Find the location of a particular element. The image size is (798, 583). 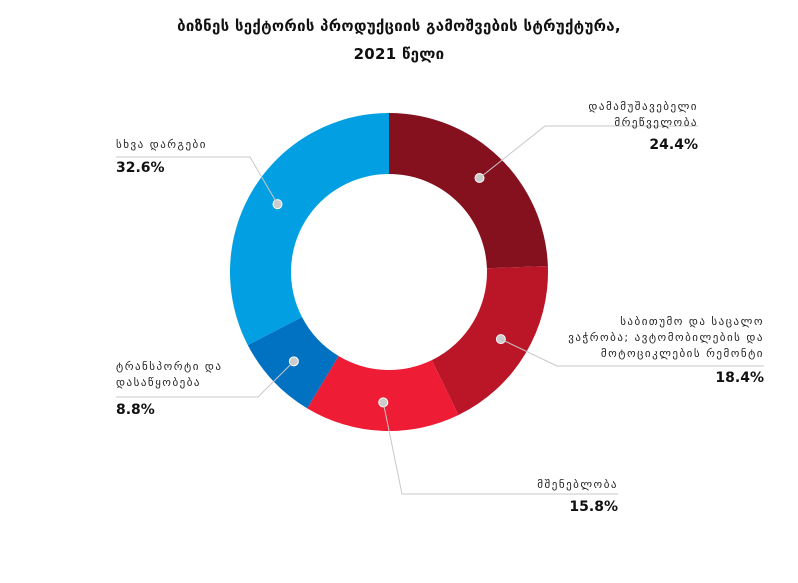

value-trade: 18.4% is located at coordinates (739, 378).